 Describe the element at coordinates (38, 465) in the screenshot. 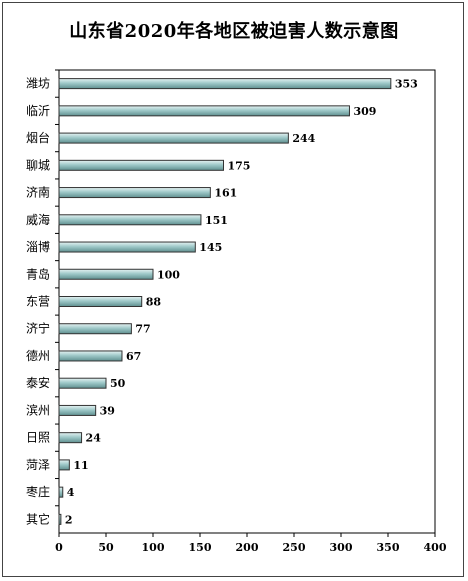

I see `category-label: 菏泽` at that location.